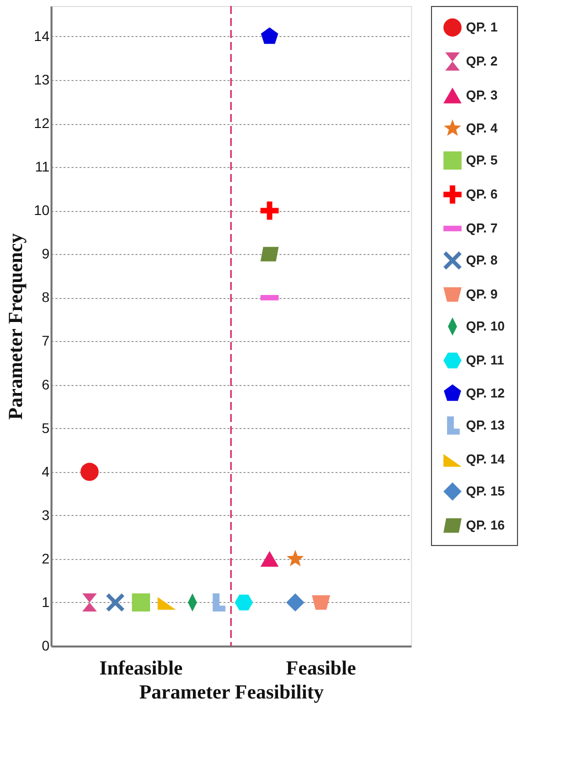 The image size is (583, 775). I want to click on y-tick-label: 4, so click(46, 471).